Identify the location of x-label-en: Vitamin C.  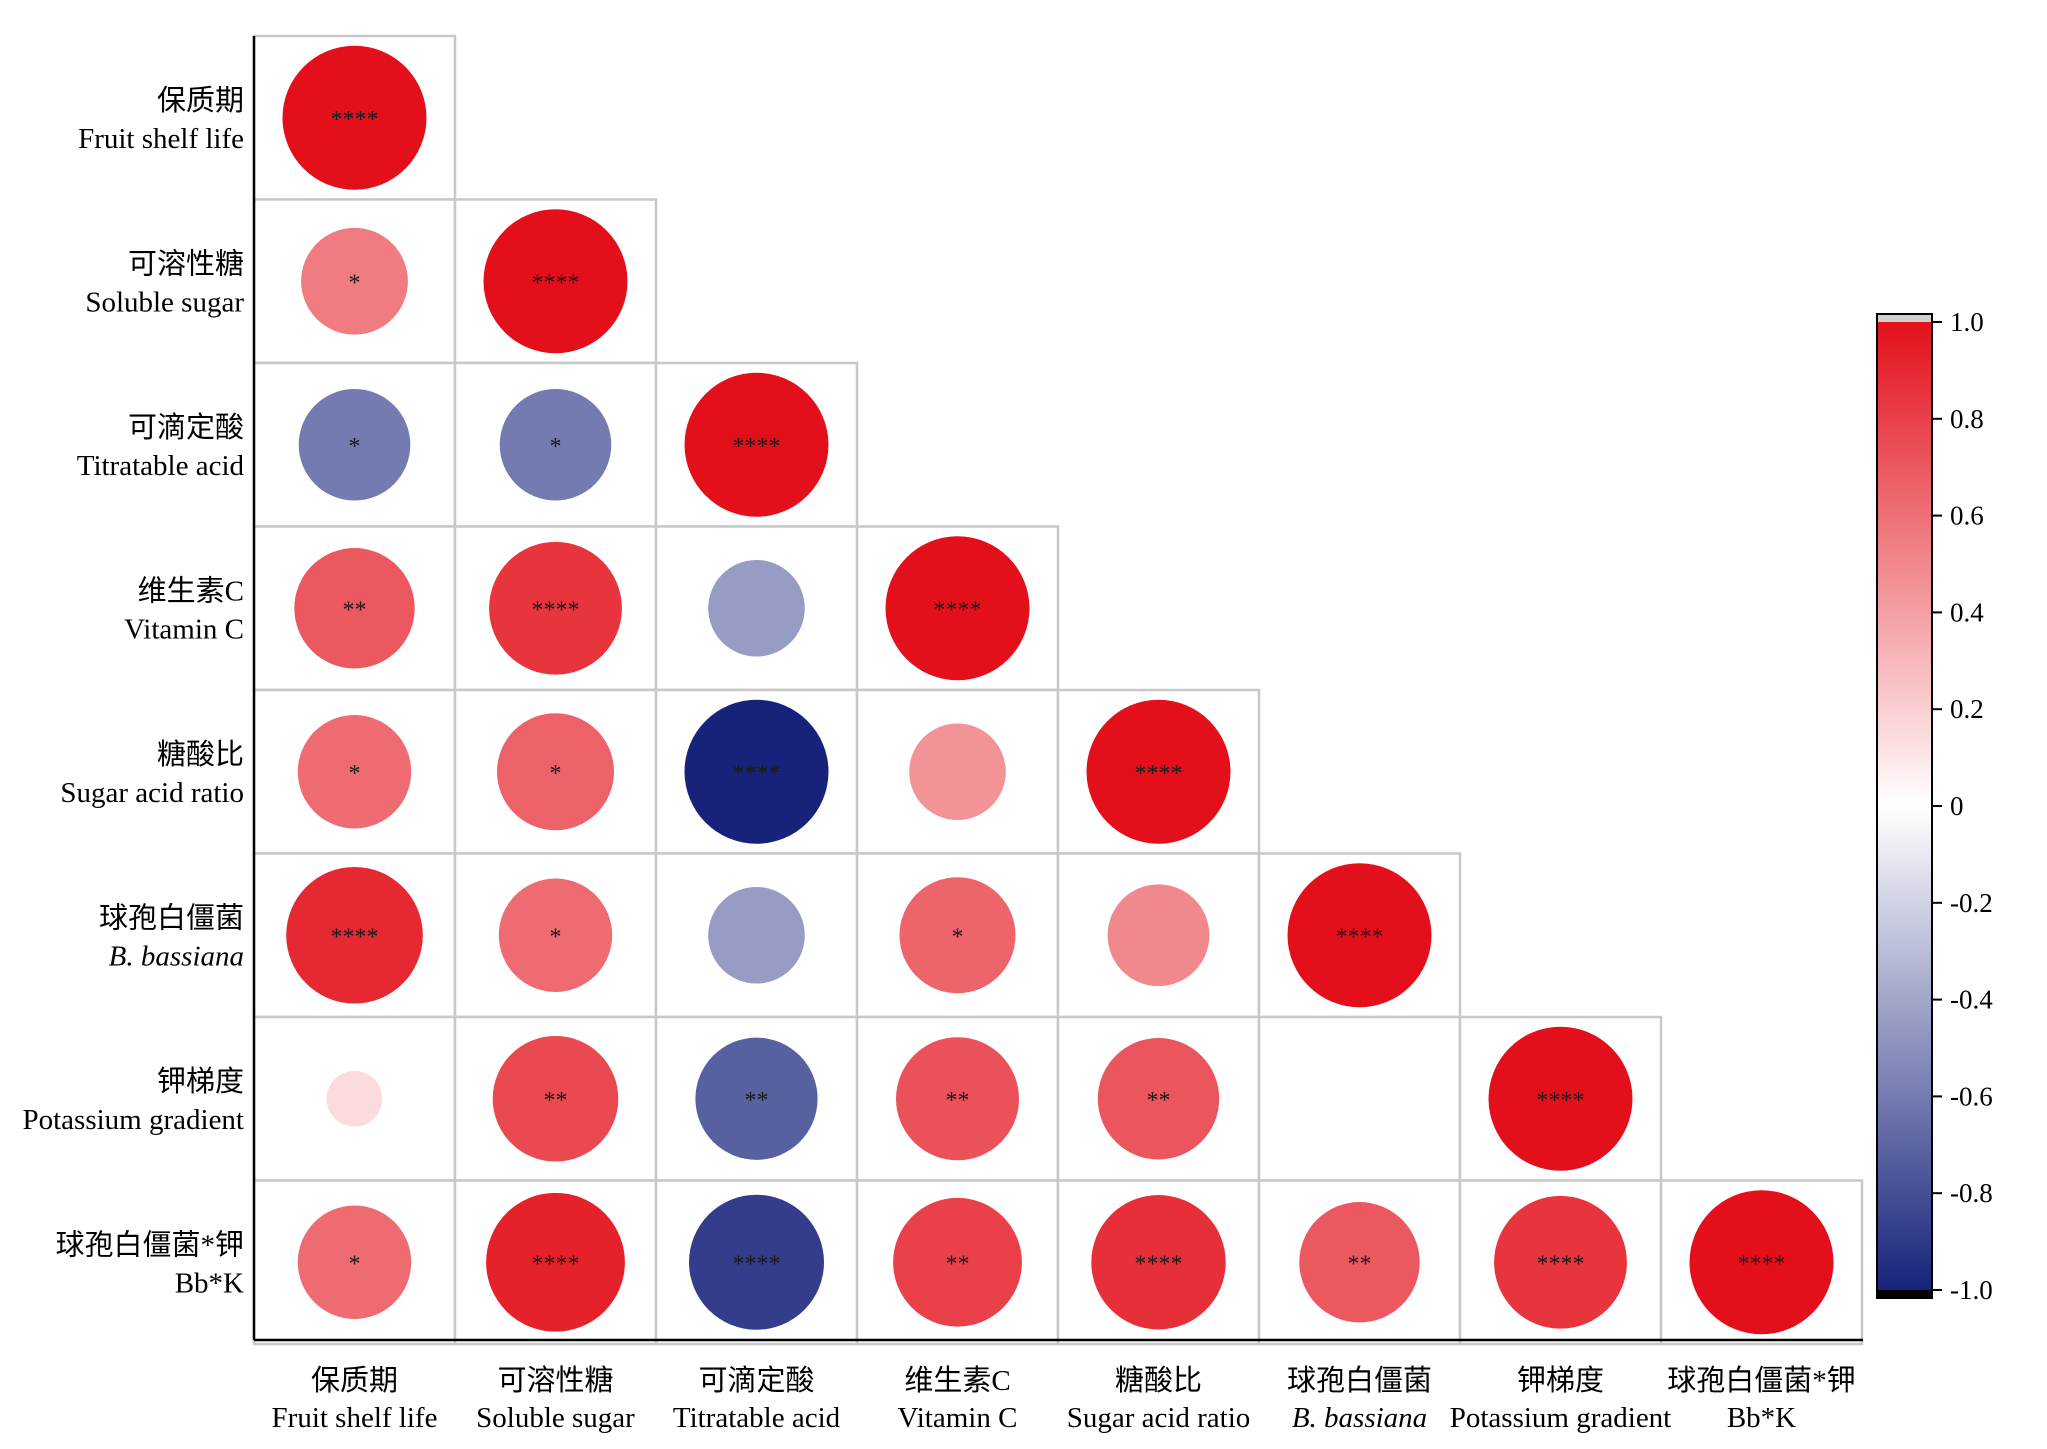
(958, 1418).